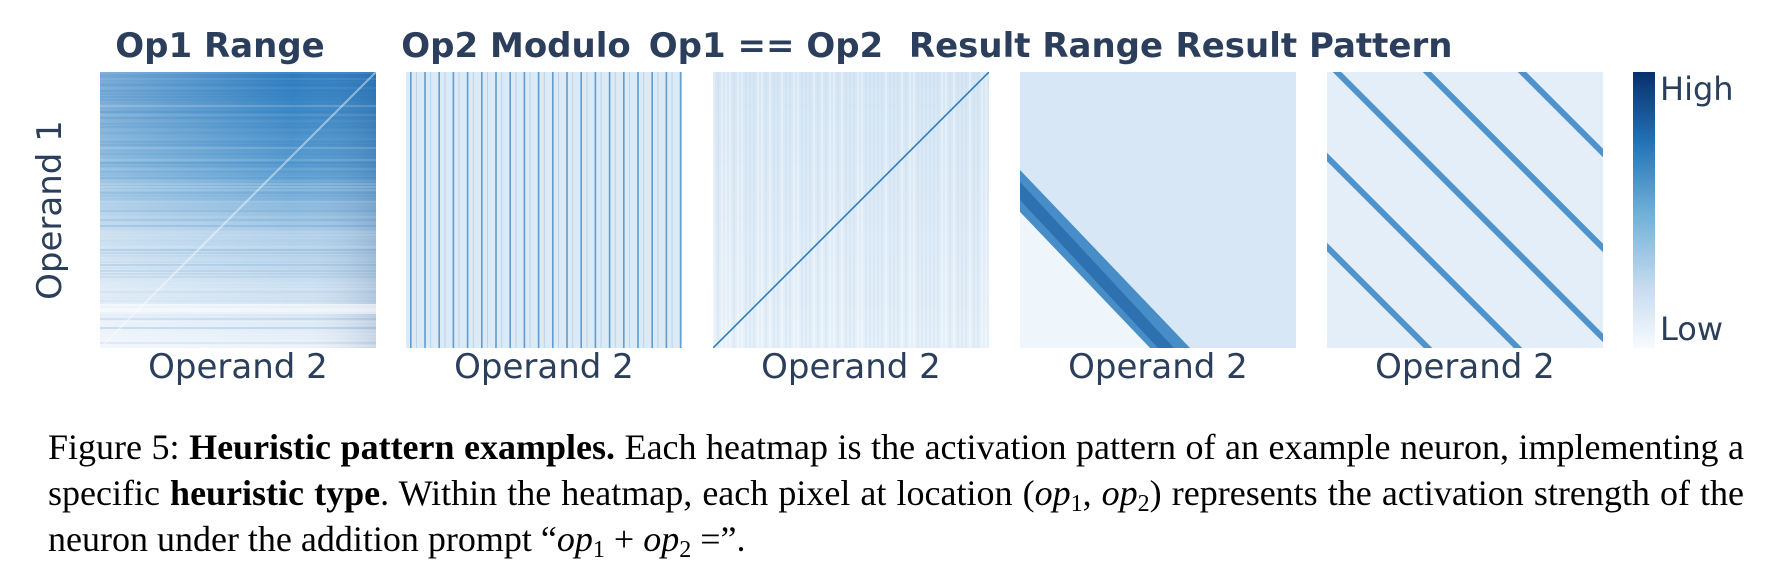 This screenshot has height=586, width=1776. Describe the element at coordinates (402, 447) in the screenshot. I see `caption-bold-title: Heuristic pattern examples.` at that location.